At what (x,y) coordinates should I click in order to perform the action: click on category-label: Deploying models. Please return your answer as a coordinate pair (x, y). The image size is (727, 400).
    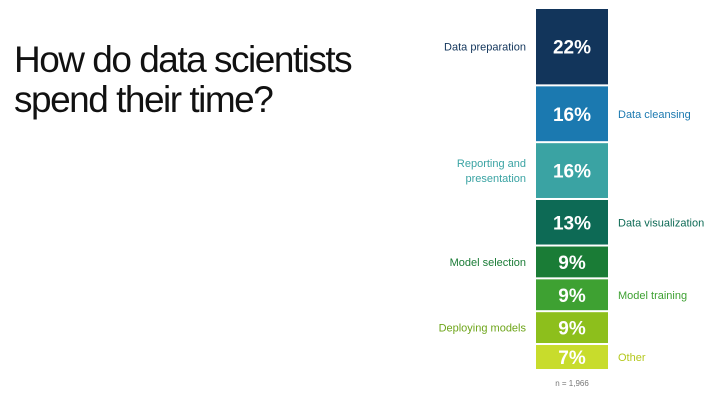
    Looking at the image, I should click on (483, 329).